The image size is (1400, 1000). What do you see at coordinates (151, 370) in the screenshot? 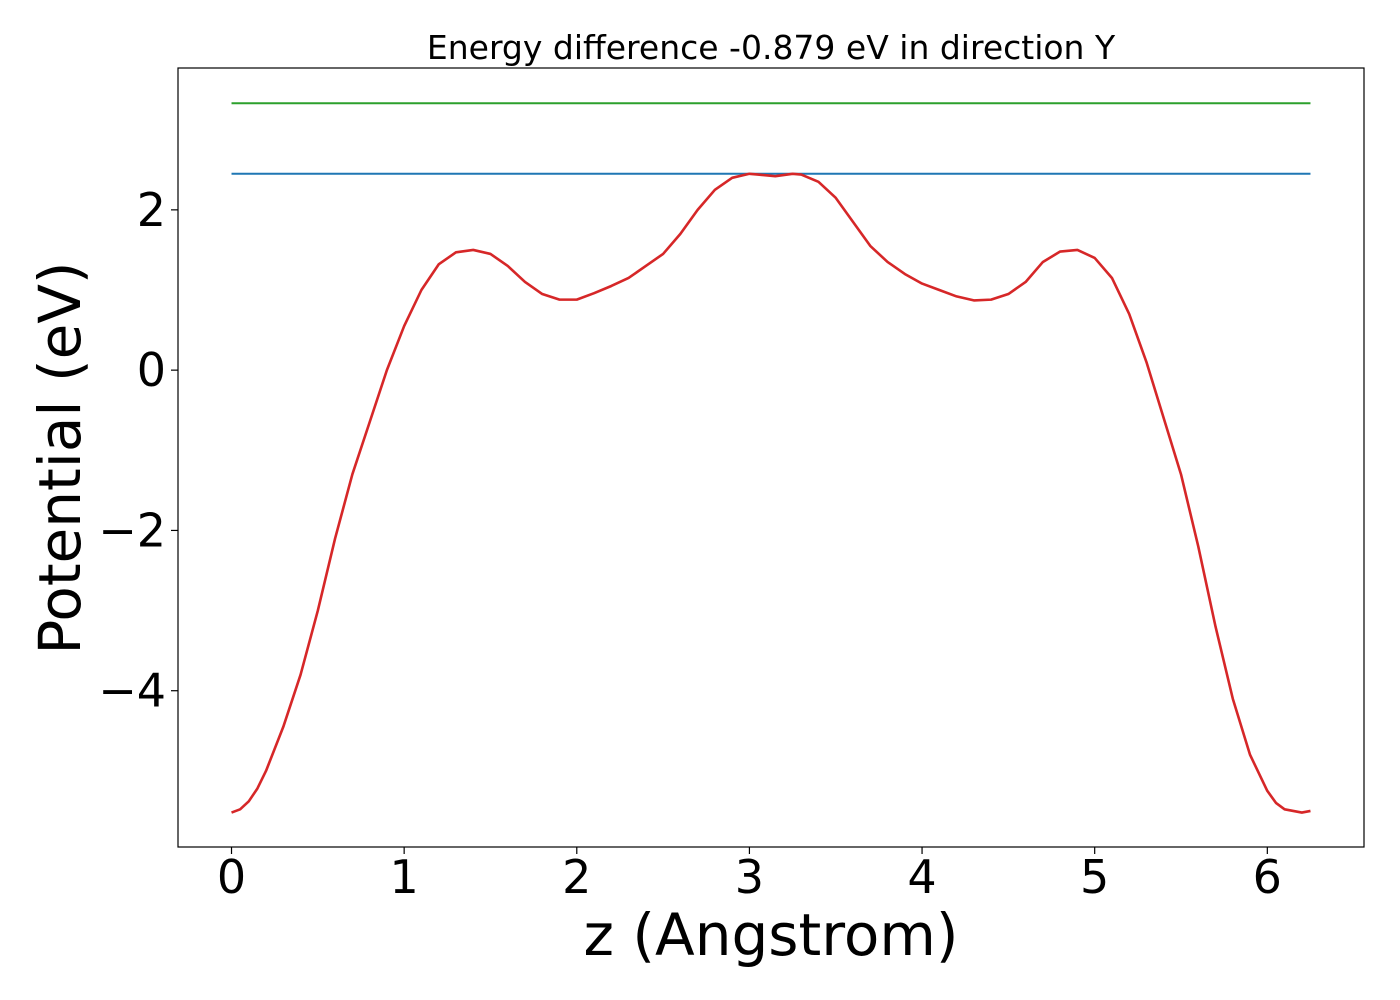
I see `y-tick-label: 0` at bounding box center [151, 370].